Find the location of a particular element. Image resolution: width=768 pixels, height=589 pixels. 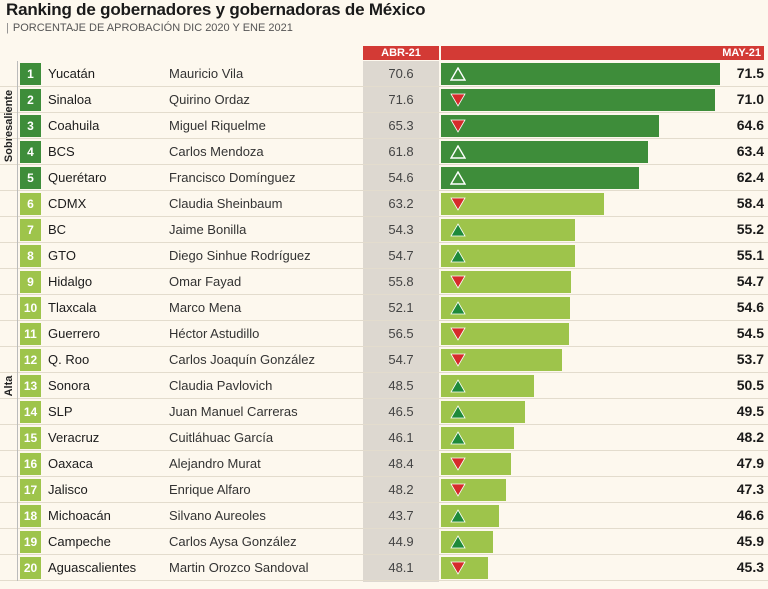

governor-name: Juan Manuel Carreras is located at coordinates (233, 411).